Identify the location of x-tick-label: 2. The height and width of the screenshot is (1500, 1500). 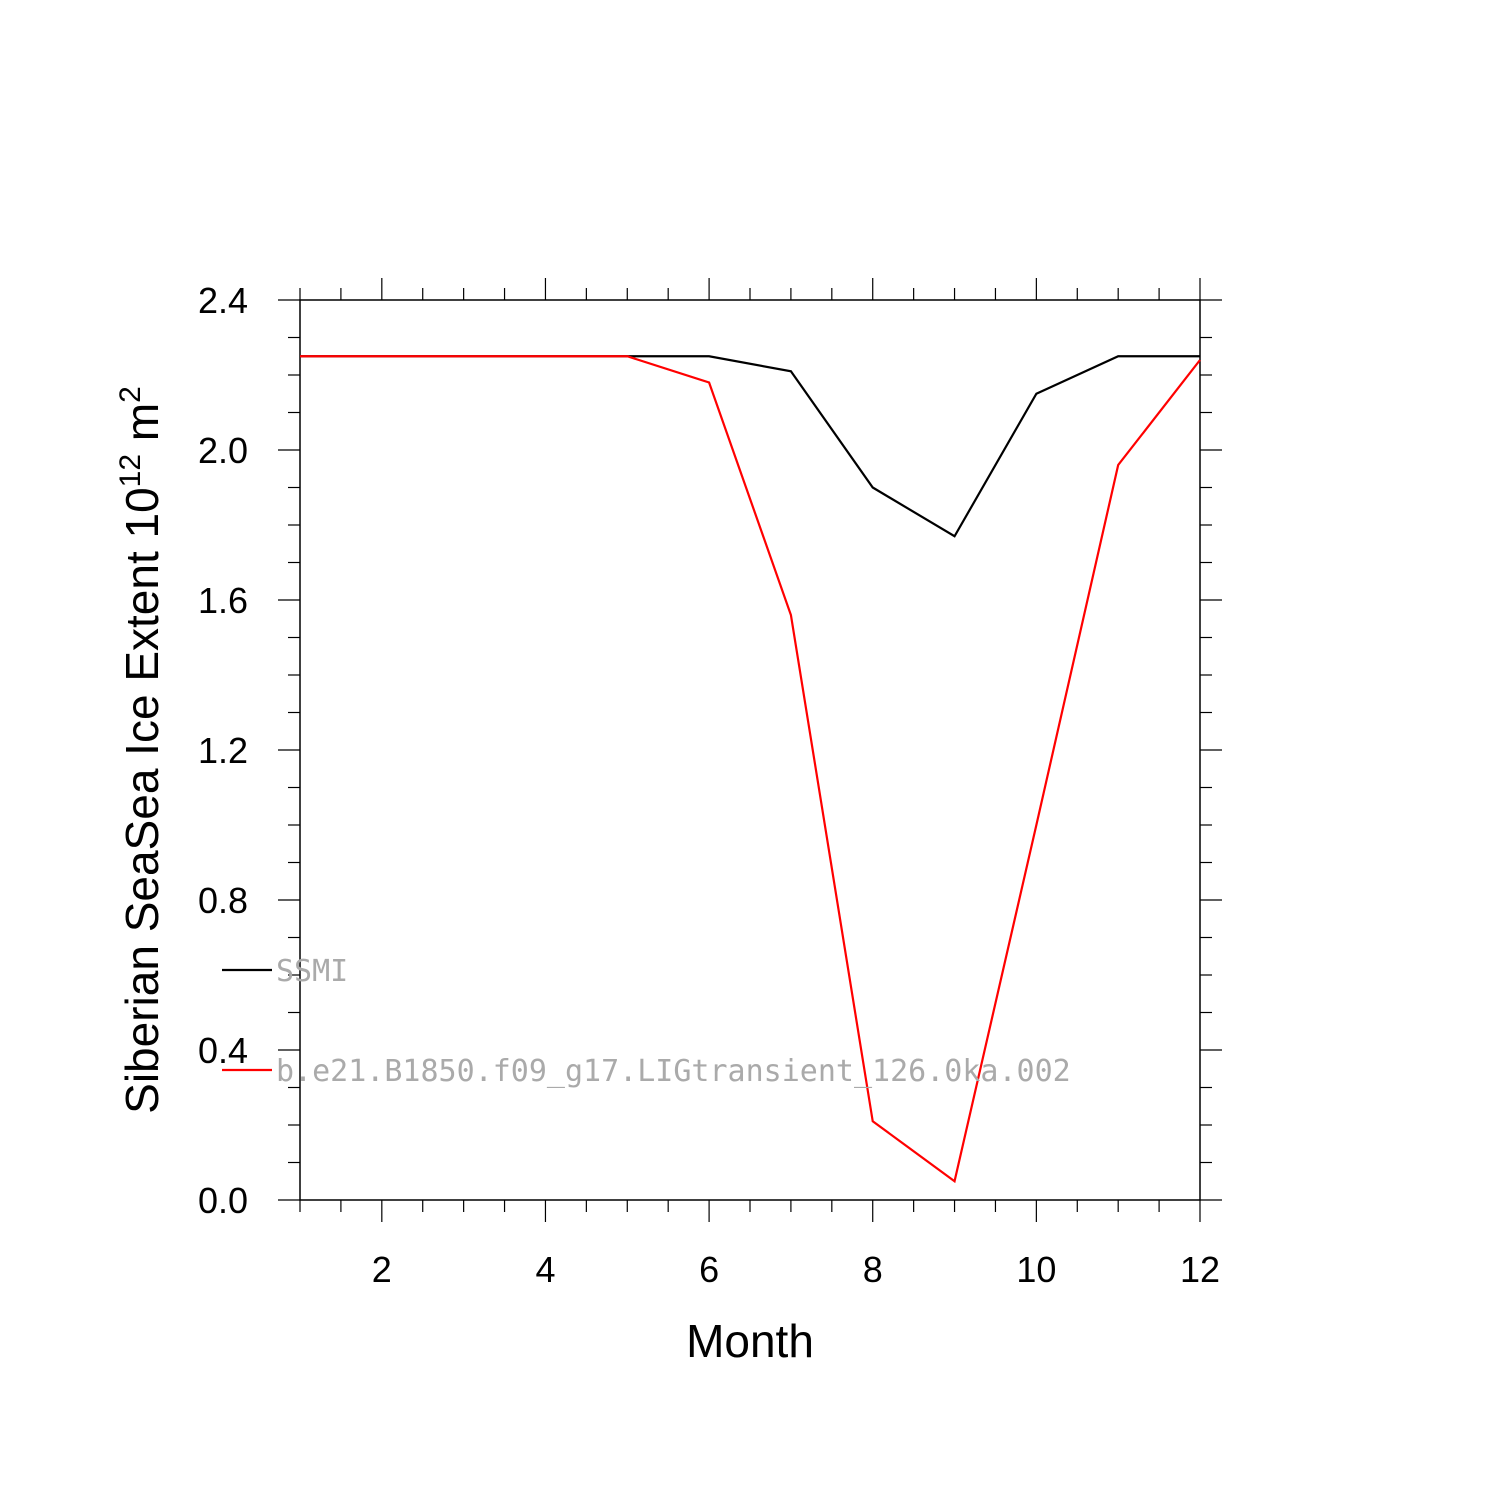
(382, 1269).